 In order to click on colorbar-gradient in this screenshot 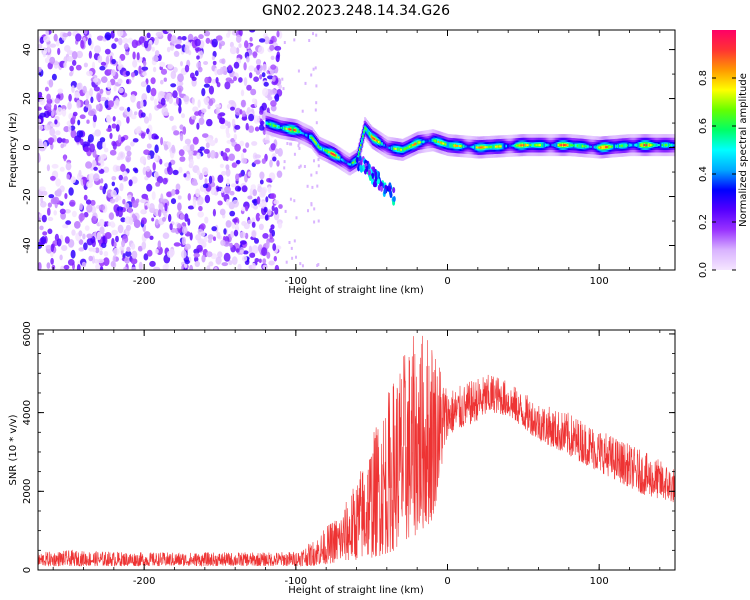, I will do `click(724, 150)`.